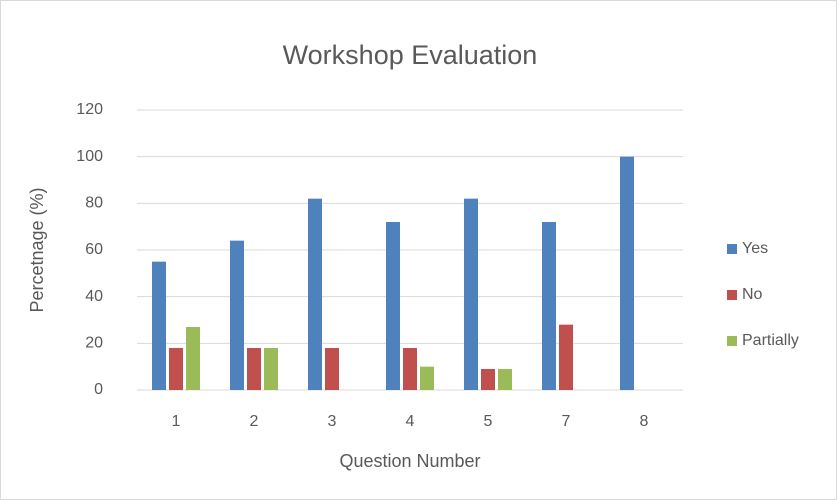 This screenshot has height=501, width=838. Describe the element at coordinates (770, 340) in the screenshot. I see `legend-label: Partially` at that location.